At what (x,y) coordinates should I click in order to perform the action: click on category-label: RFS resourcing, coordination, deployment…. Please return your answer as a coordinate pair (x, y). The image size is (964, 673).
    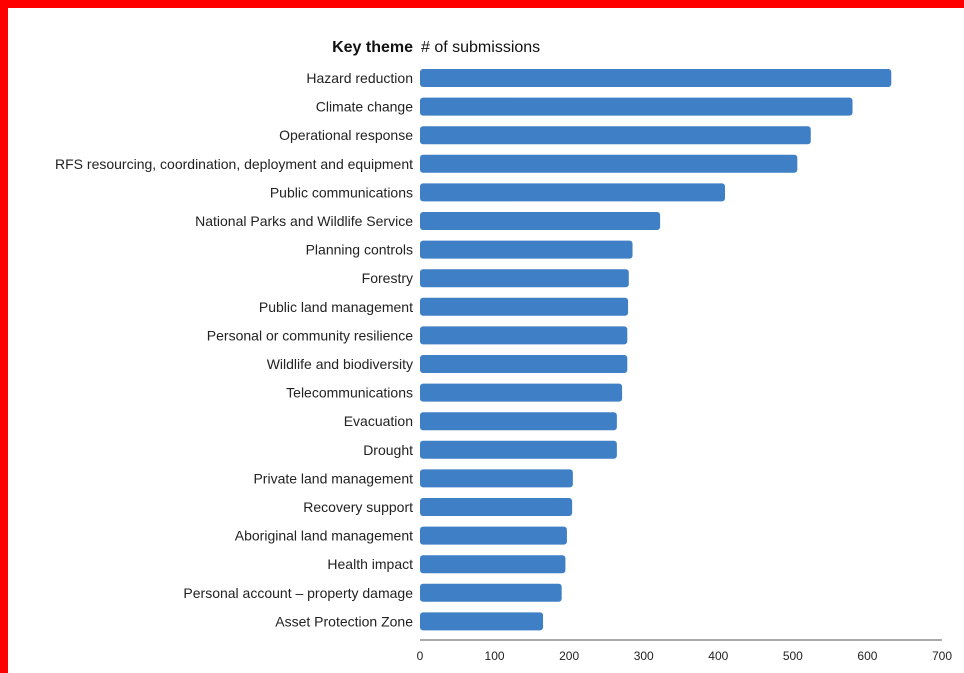
    Looking at the image, I should click on (234, 164).